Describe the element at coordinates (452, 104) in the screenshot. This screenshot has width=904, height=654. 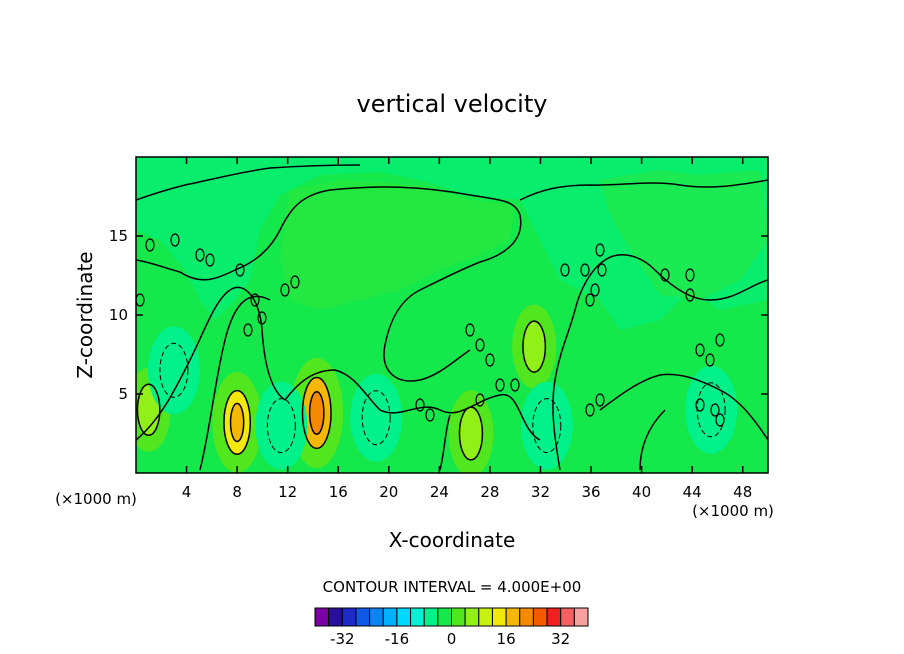
I see `chart-title: vertical velocity` at that location.